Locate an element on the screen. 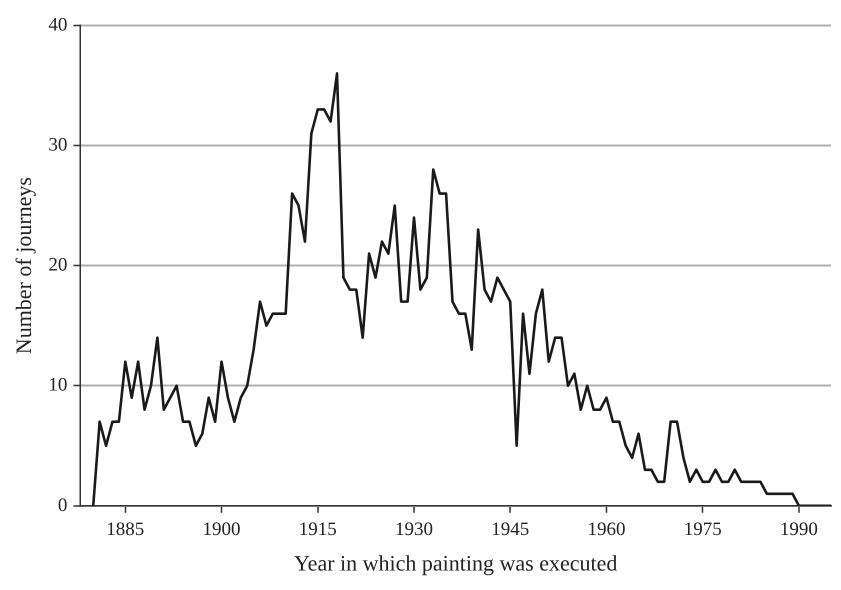  x-tick-label: 1975 is located at coordinates (703, 529).